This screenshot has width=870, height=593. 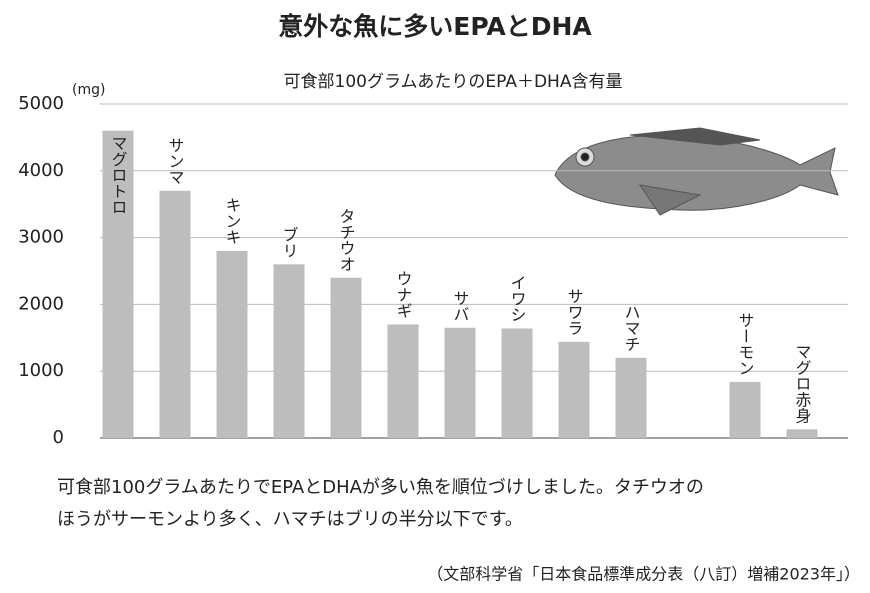 What do you see at coordinates (41, 237) in the screenshot?
I see `y-tick-label: 3000` at bounding box center [41, 237].